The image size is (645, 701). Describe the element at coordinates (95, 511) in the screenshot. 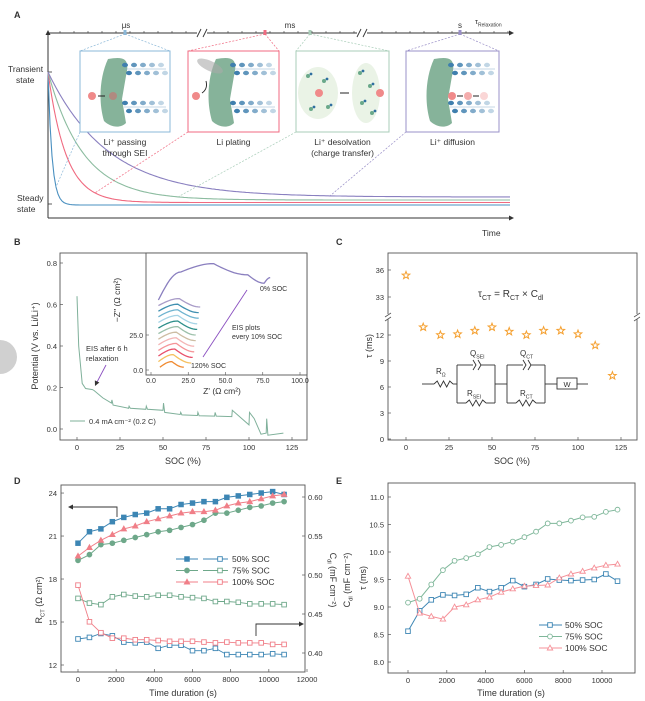

I see `d-arrow-left-axis` at that location.